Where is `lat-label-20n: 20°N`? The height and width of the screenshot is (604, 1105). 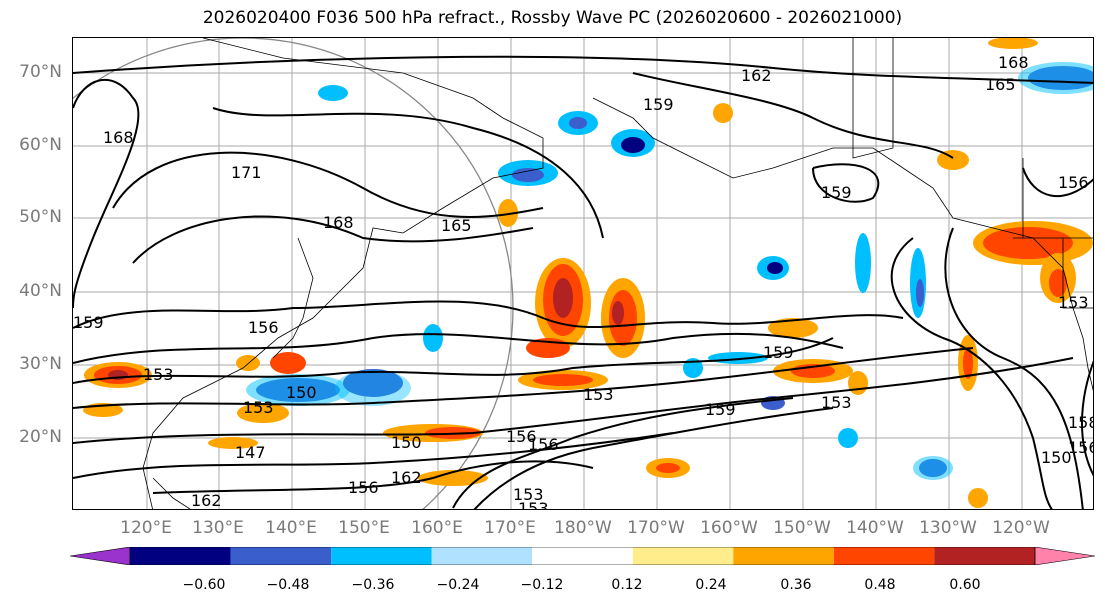 lat-label-20n: 20°N is located at coordinates (40, 437).